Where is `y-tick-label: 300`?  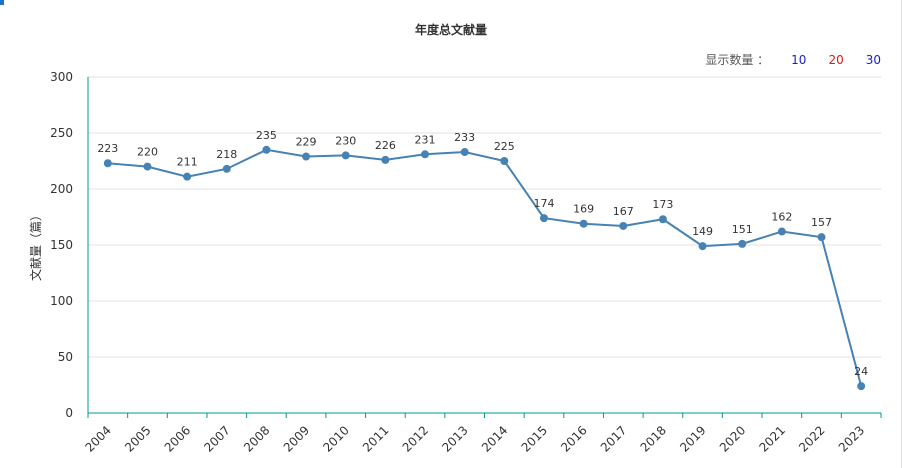
y-tick-label: 300 is located at coordinates (61, 77).